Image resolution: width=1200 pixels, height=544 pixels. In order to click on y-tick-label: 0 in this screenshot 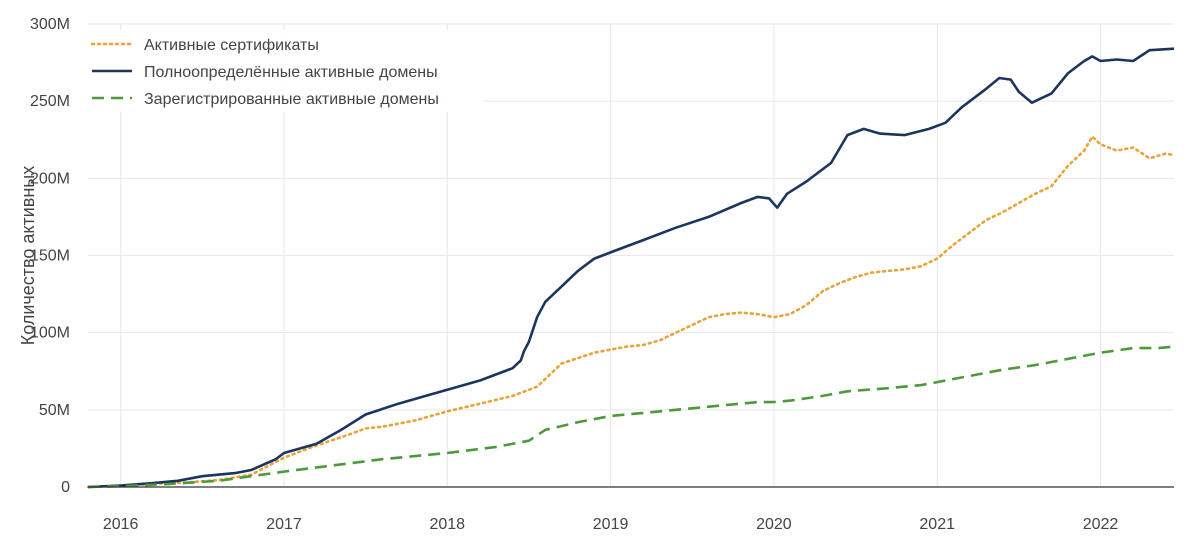, I will do `click(65, 487)`.